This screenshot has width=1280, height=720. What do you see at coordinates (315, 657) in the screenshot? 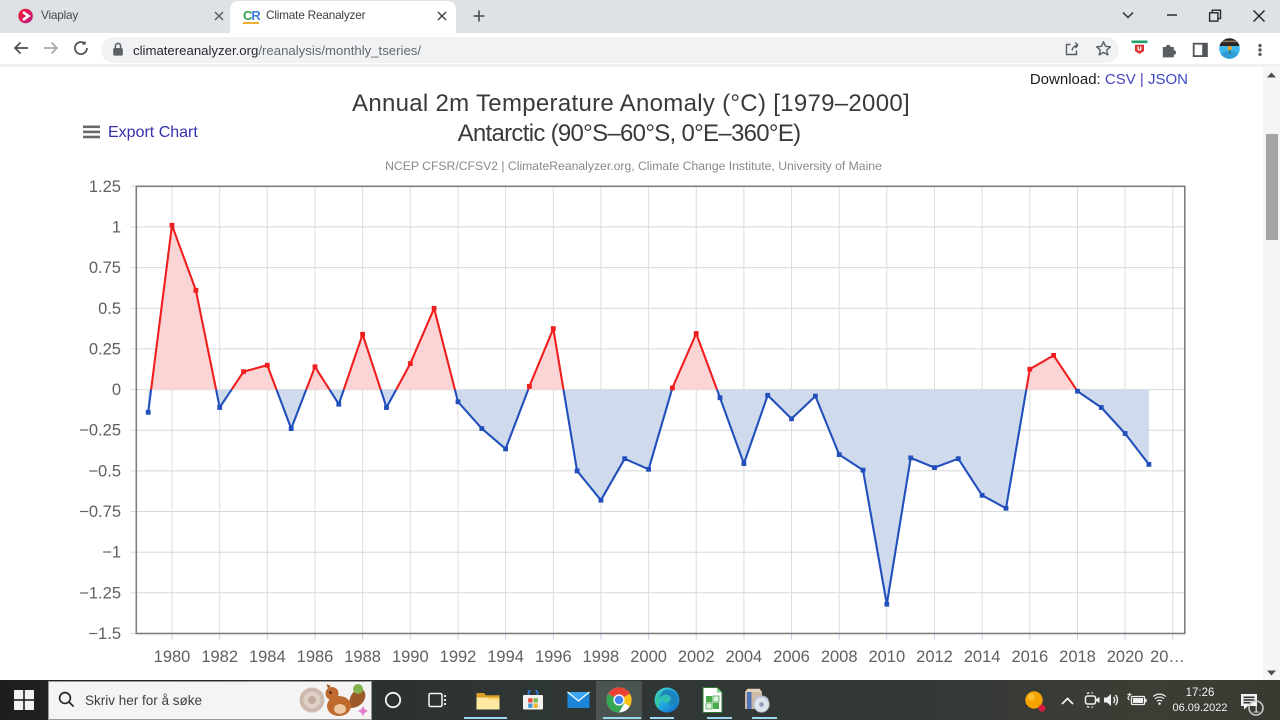
I see `svg-text: 1986` at bounding box center [315, 657].